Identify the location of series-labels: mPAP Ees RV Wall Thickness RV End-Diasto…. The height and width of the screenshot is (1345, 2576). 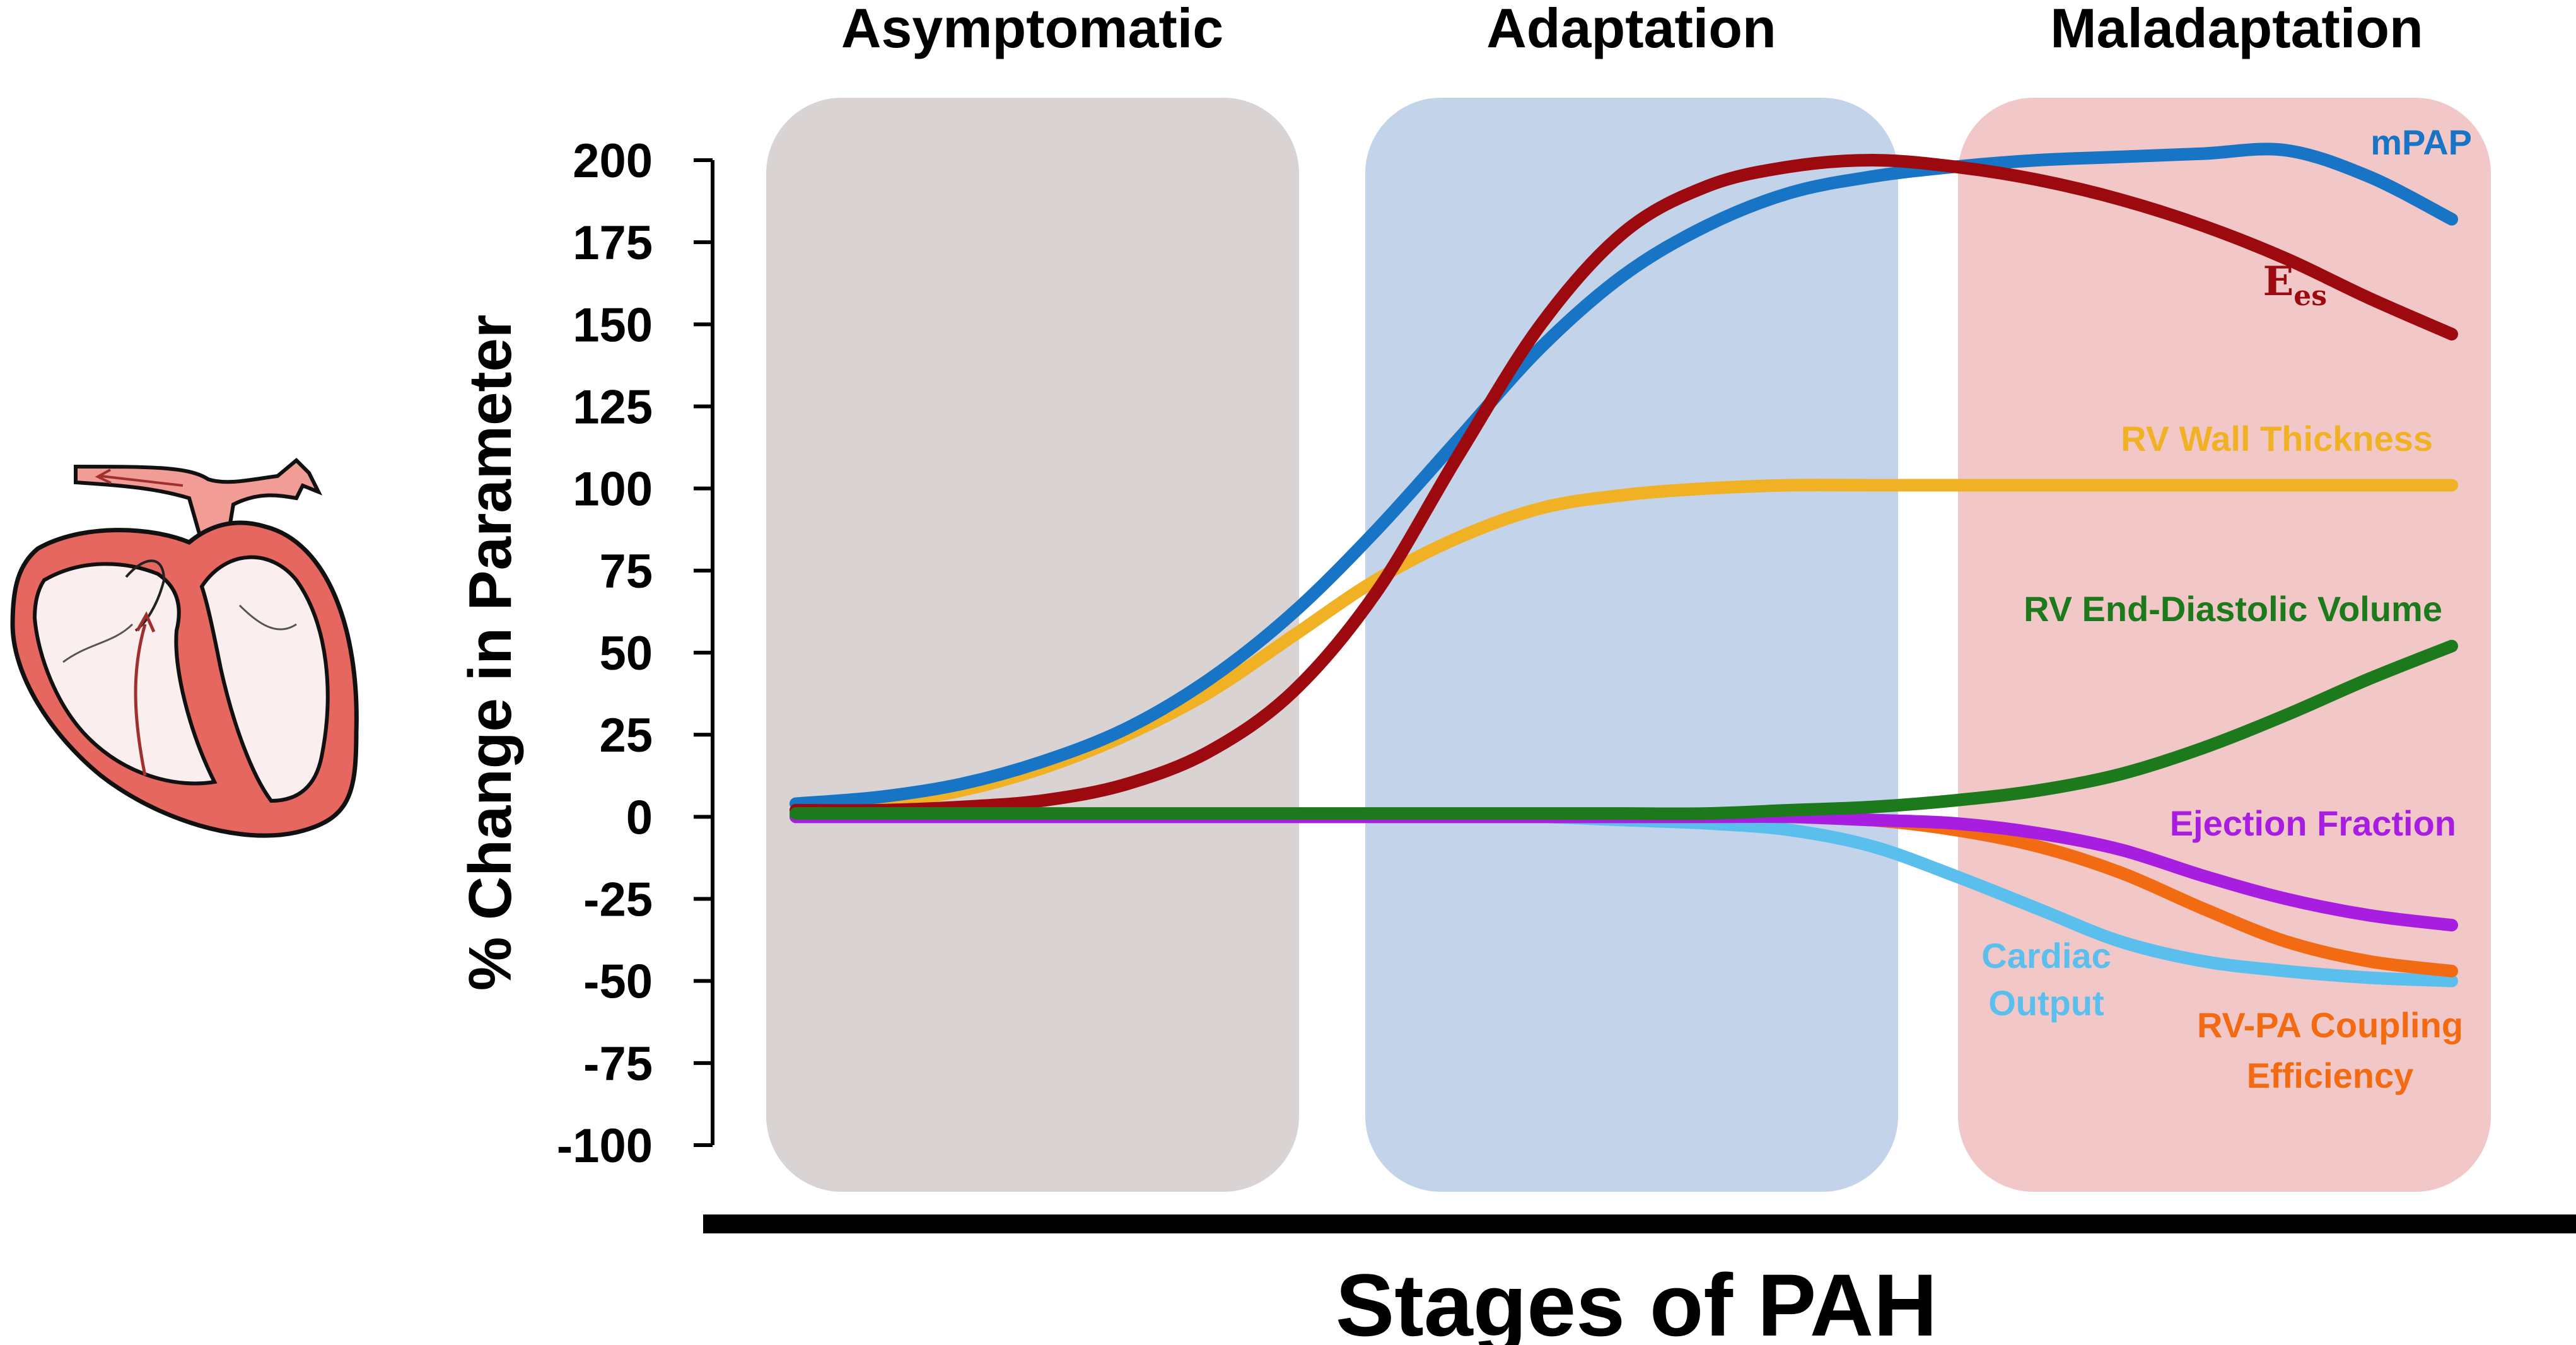
(2226, 608).